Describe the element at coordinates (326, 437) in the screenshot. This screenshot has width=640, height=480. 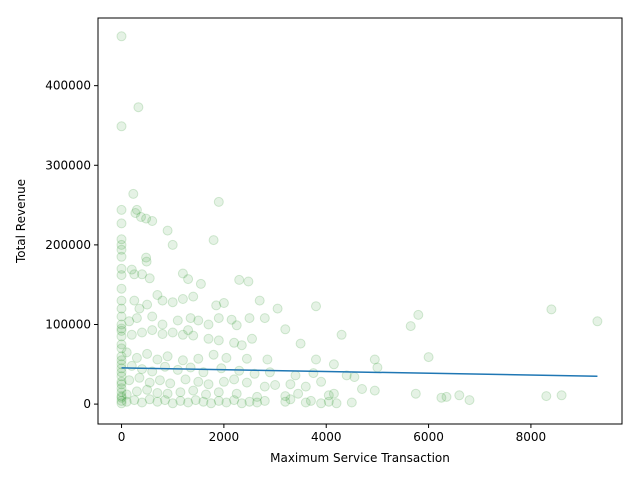
I see `x-tick-label: 4000` at that location.